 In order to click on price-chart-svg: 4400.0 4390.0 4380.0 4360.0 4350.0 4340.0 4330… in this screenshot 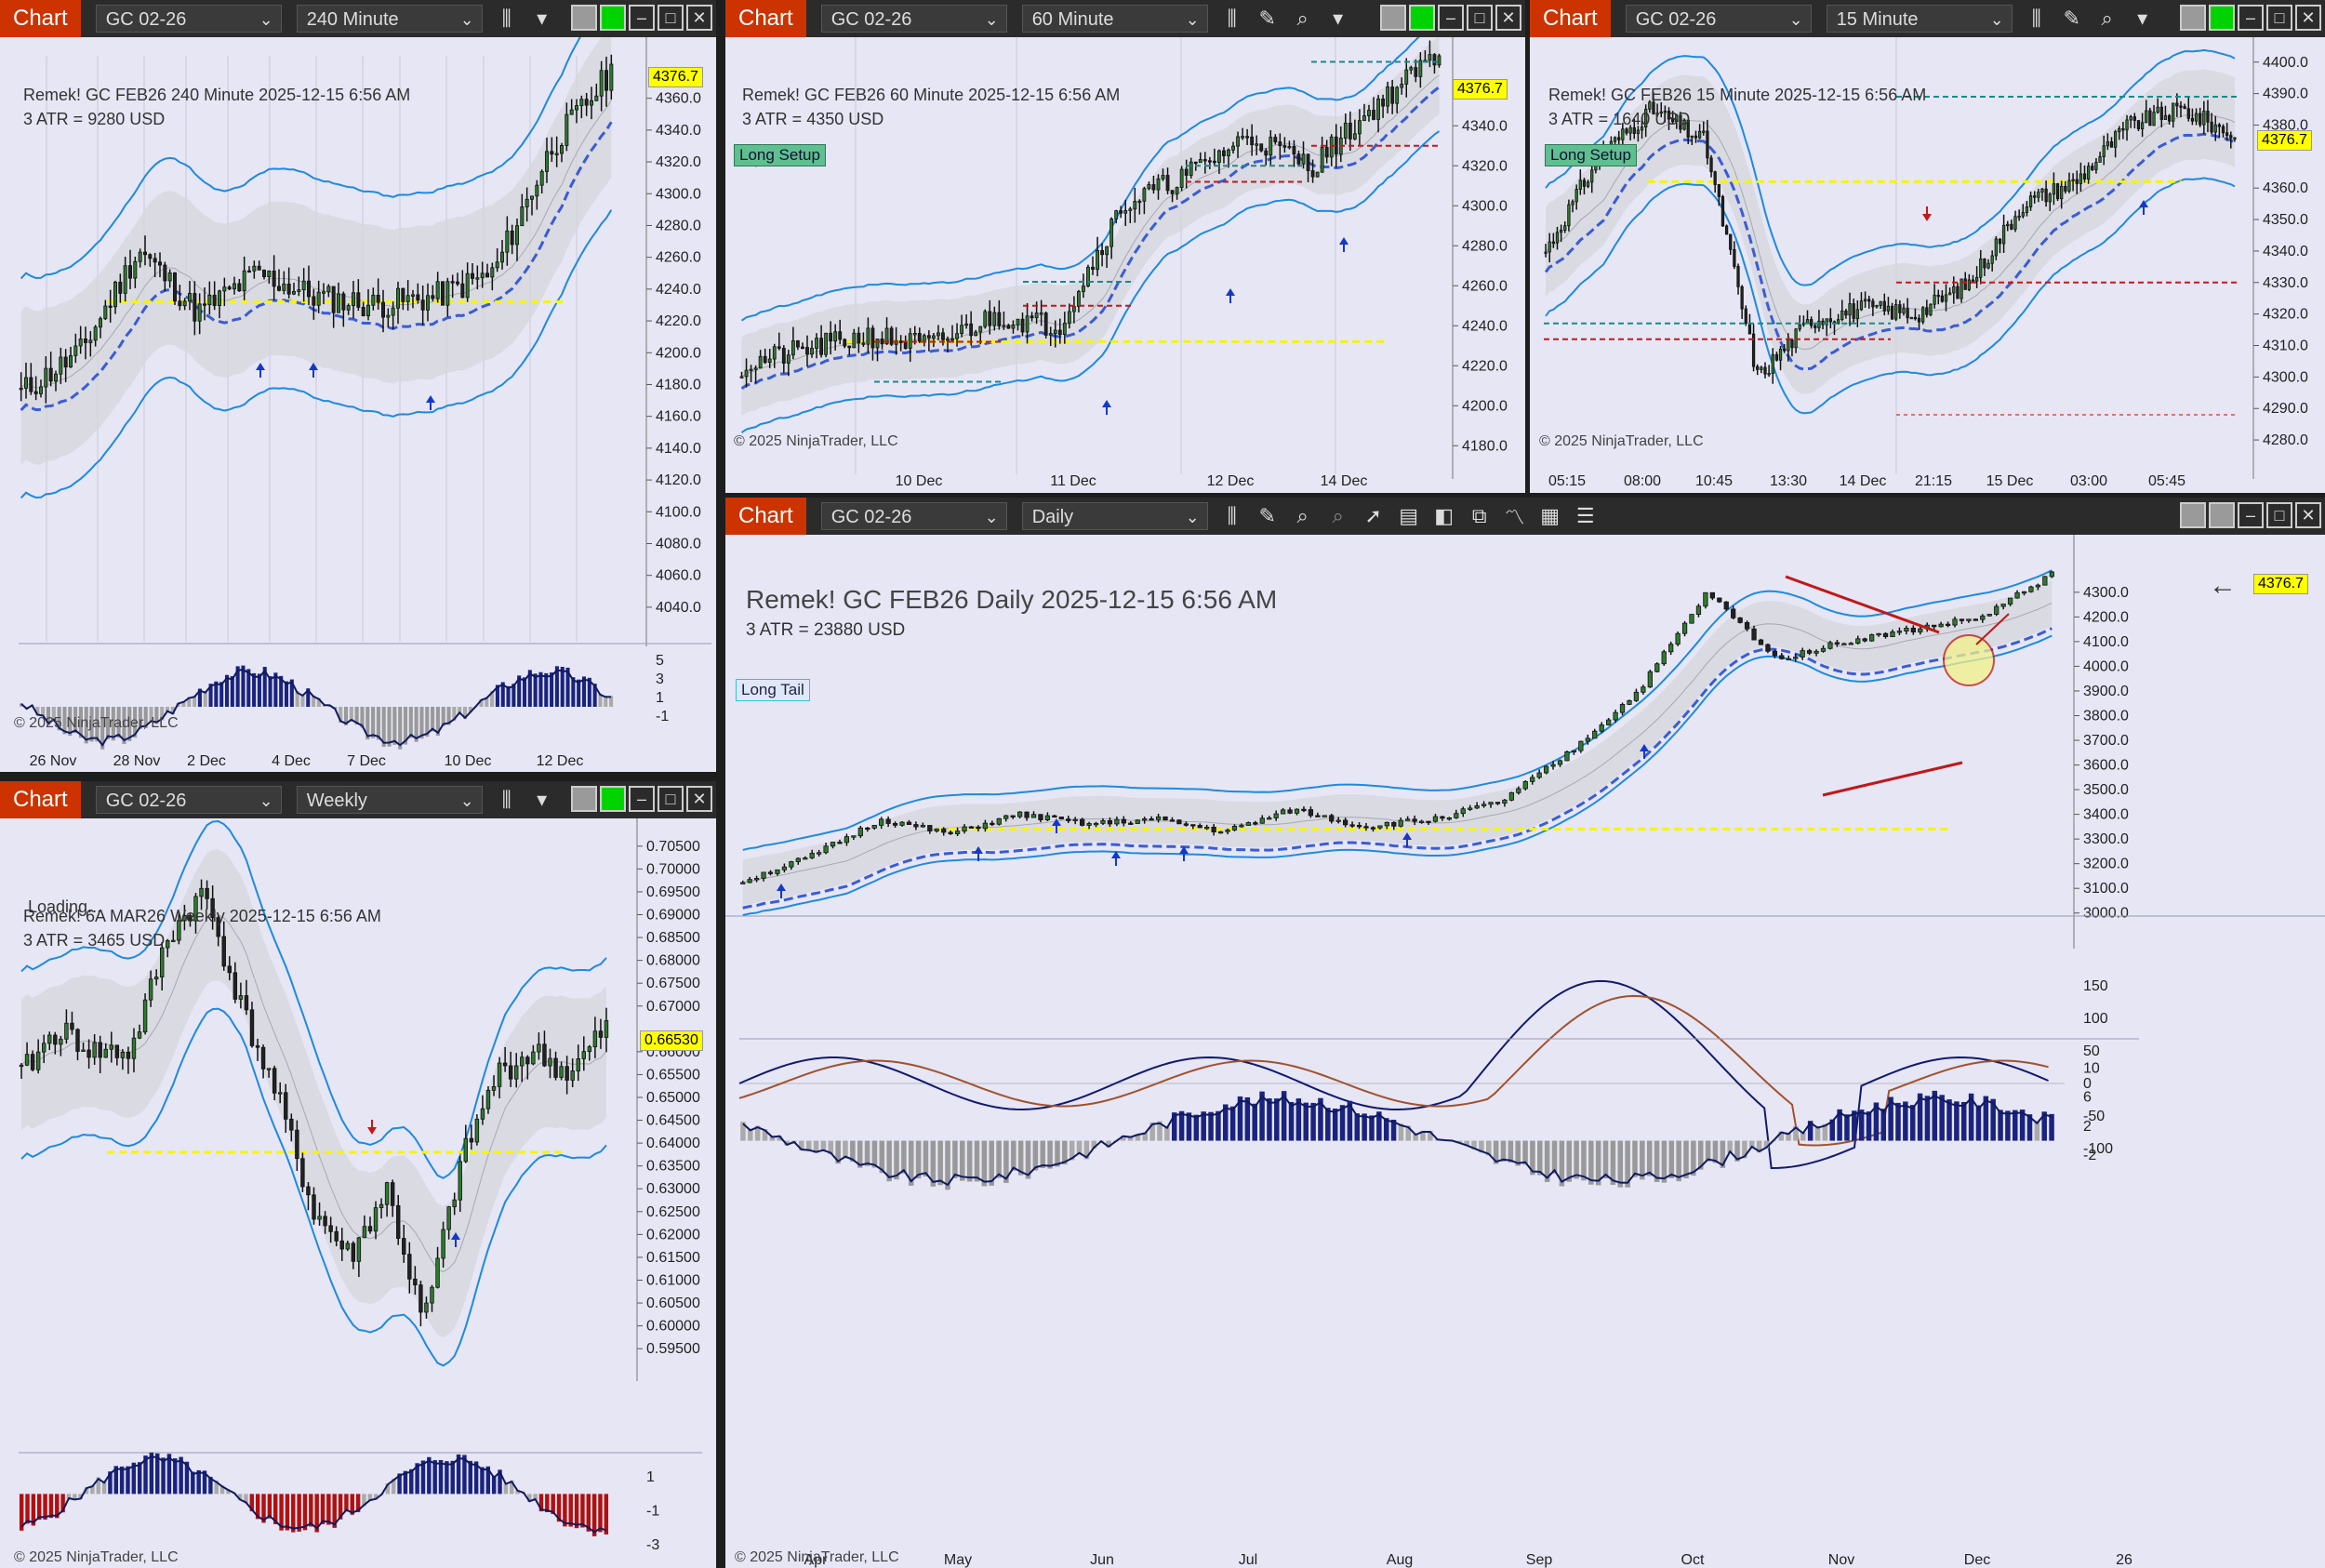, I will do `click(1927, 265)`.